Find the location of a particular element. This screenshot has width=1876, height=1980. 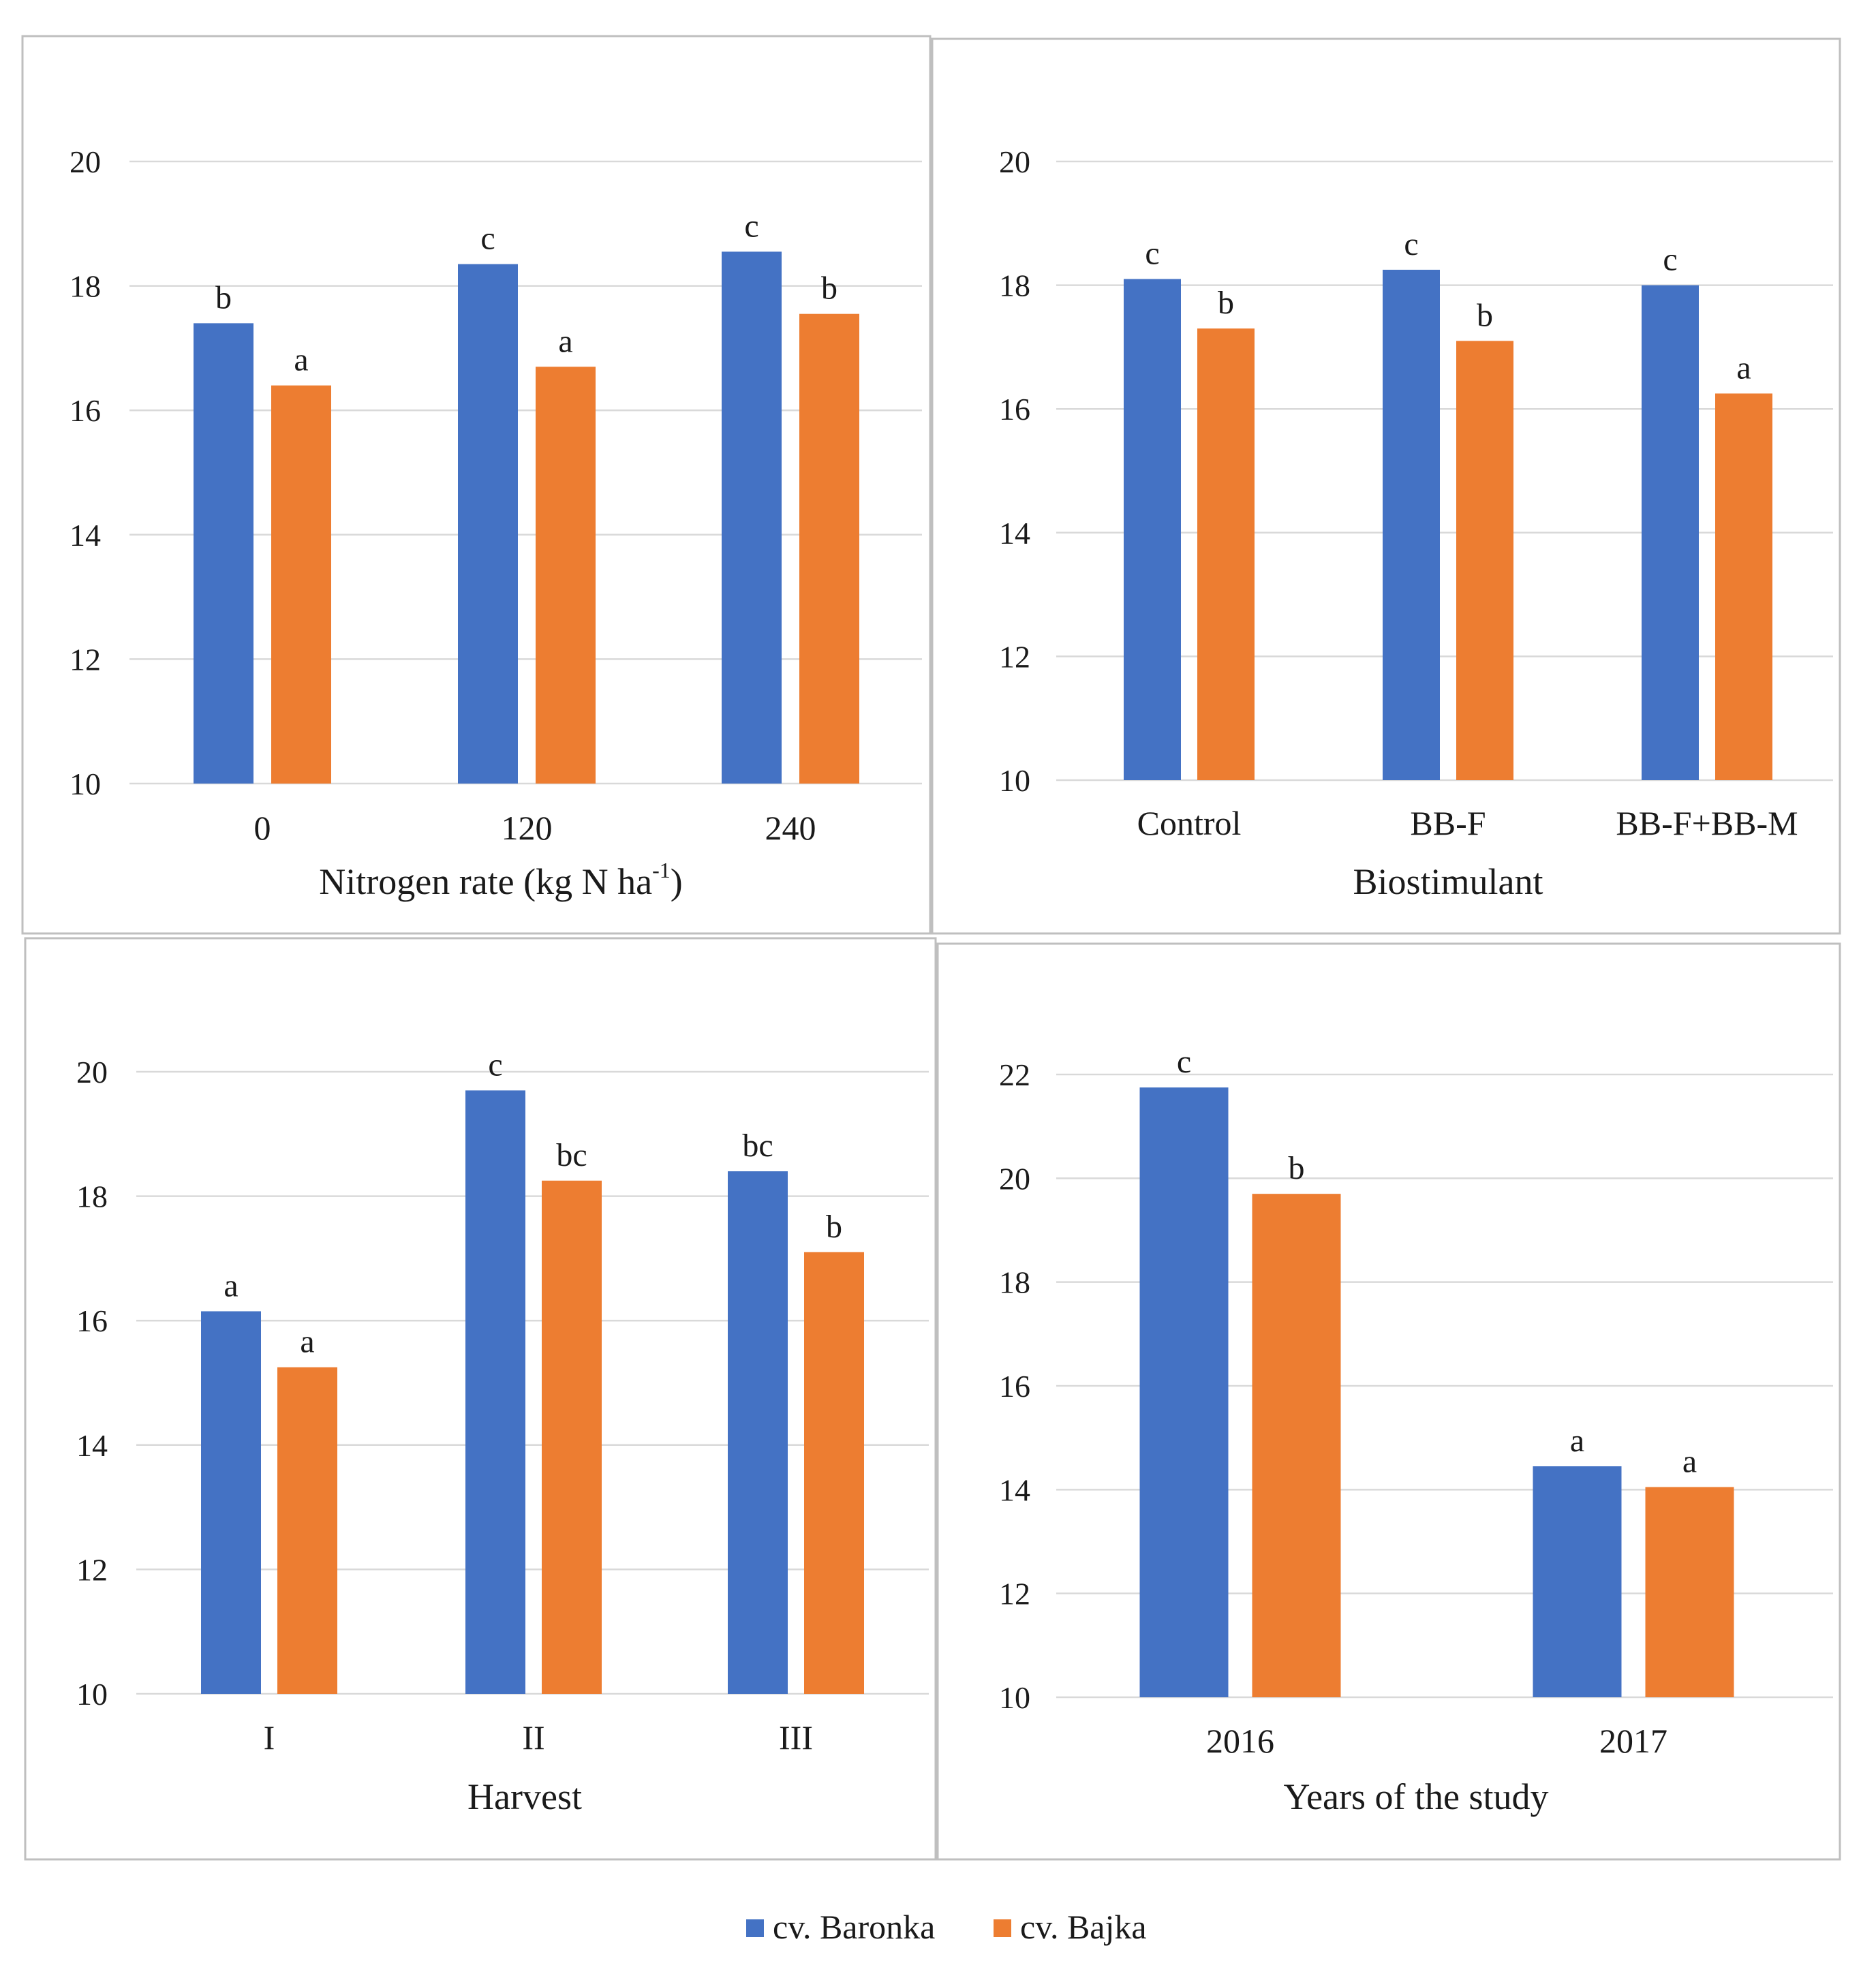

x-tick-label: I is located at coordinates (269, 1737).